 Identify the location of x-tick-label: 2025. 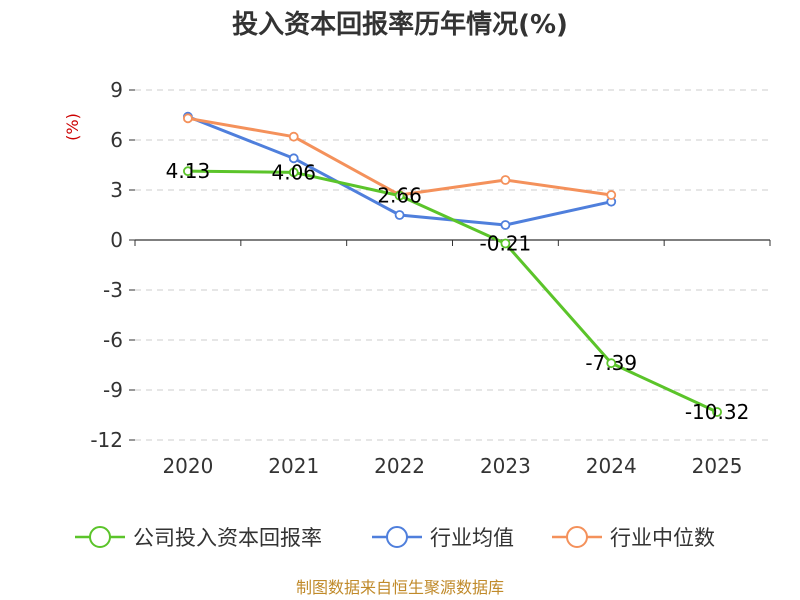
(717, 466).